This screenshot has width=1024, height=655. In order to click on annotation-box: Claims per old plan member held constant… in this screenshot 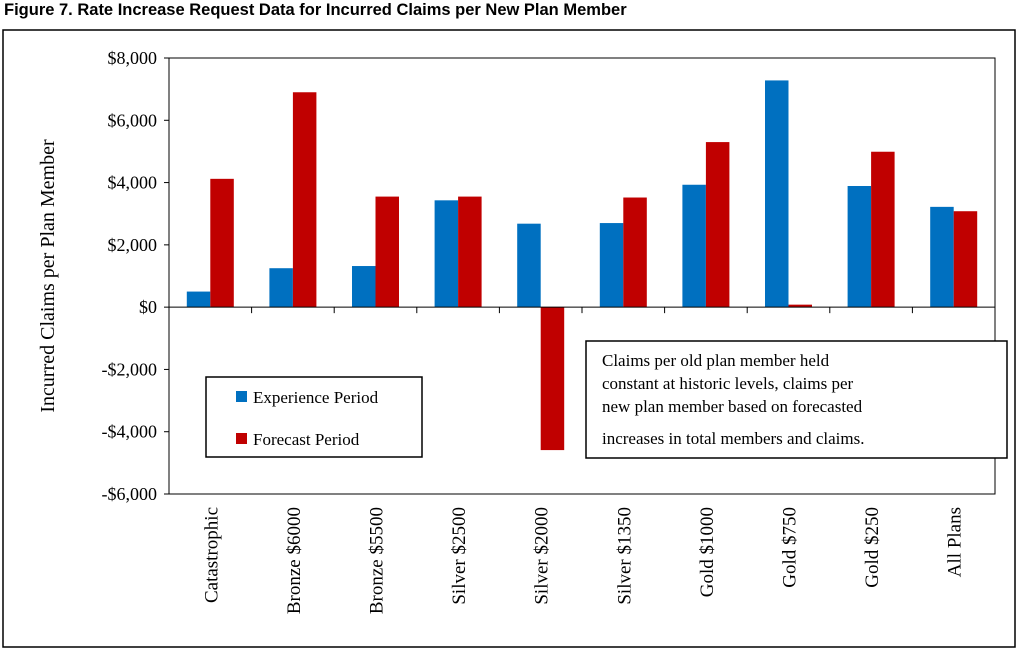, I will do `click(796, 399)`.